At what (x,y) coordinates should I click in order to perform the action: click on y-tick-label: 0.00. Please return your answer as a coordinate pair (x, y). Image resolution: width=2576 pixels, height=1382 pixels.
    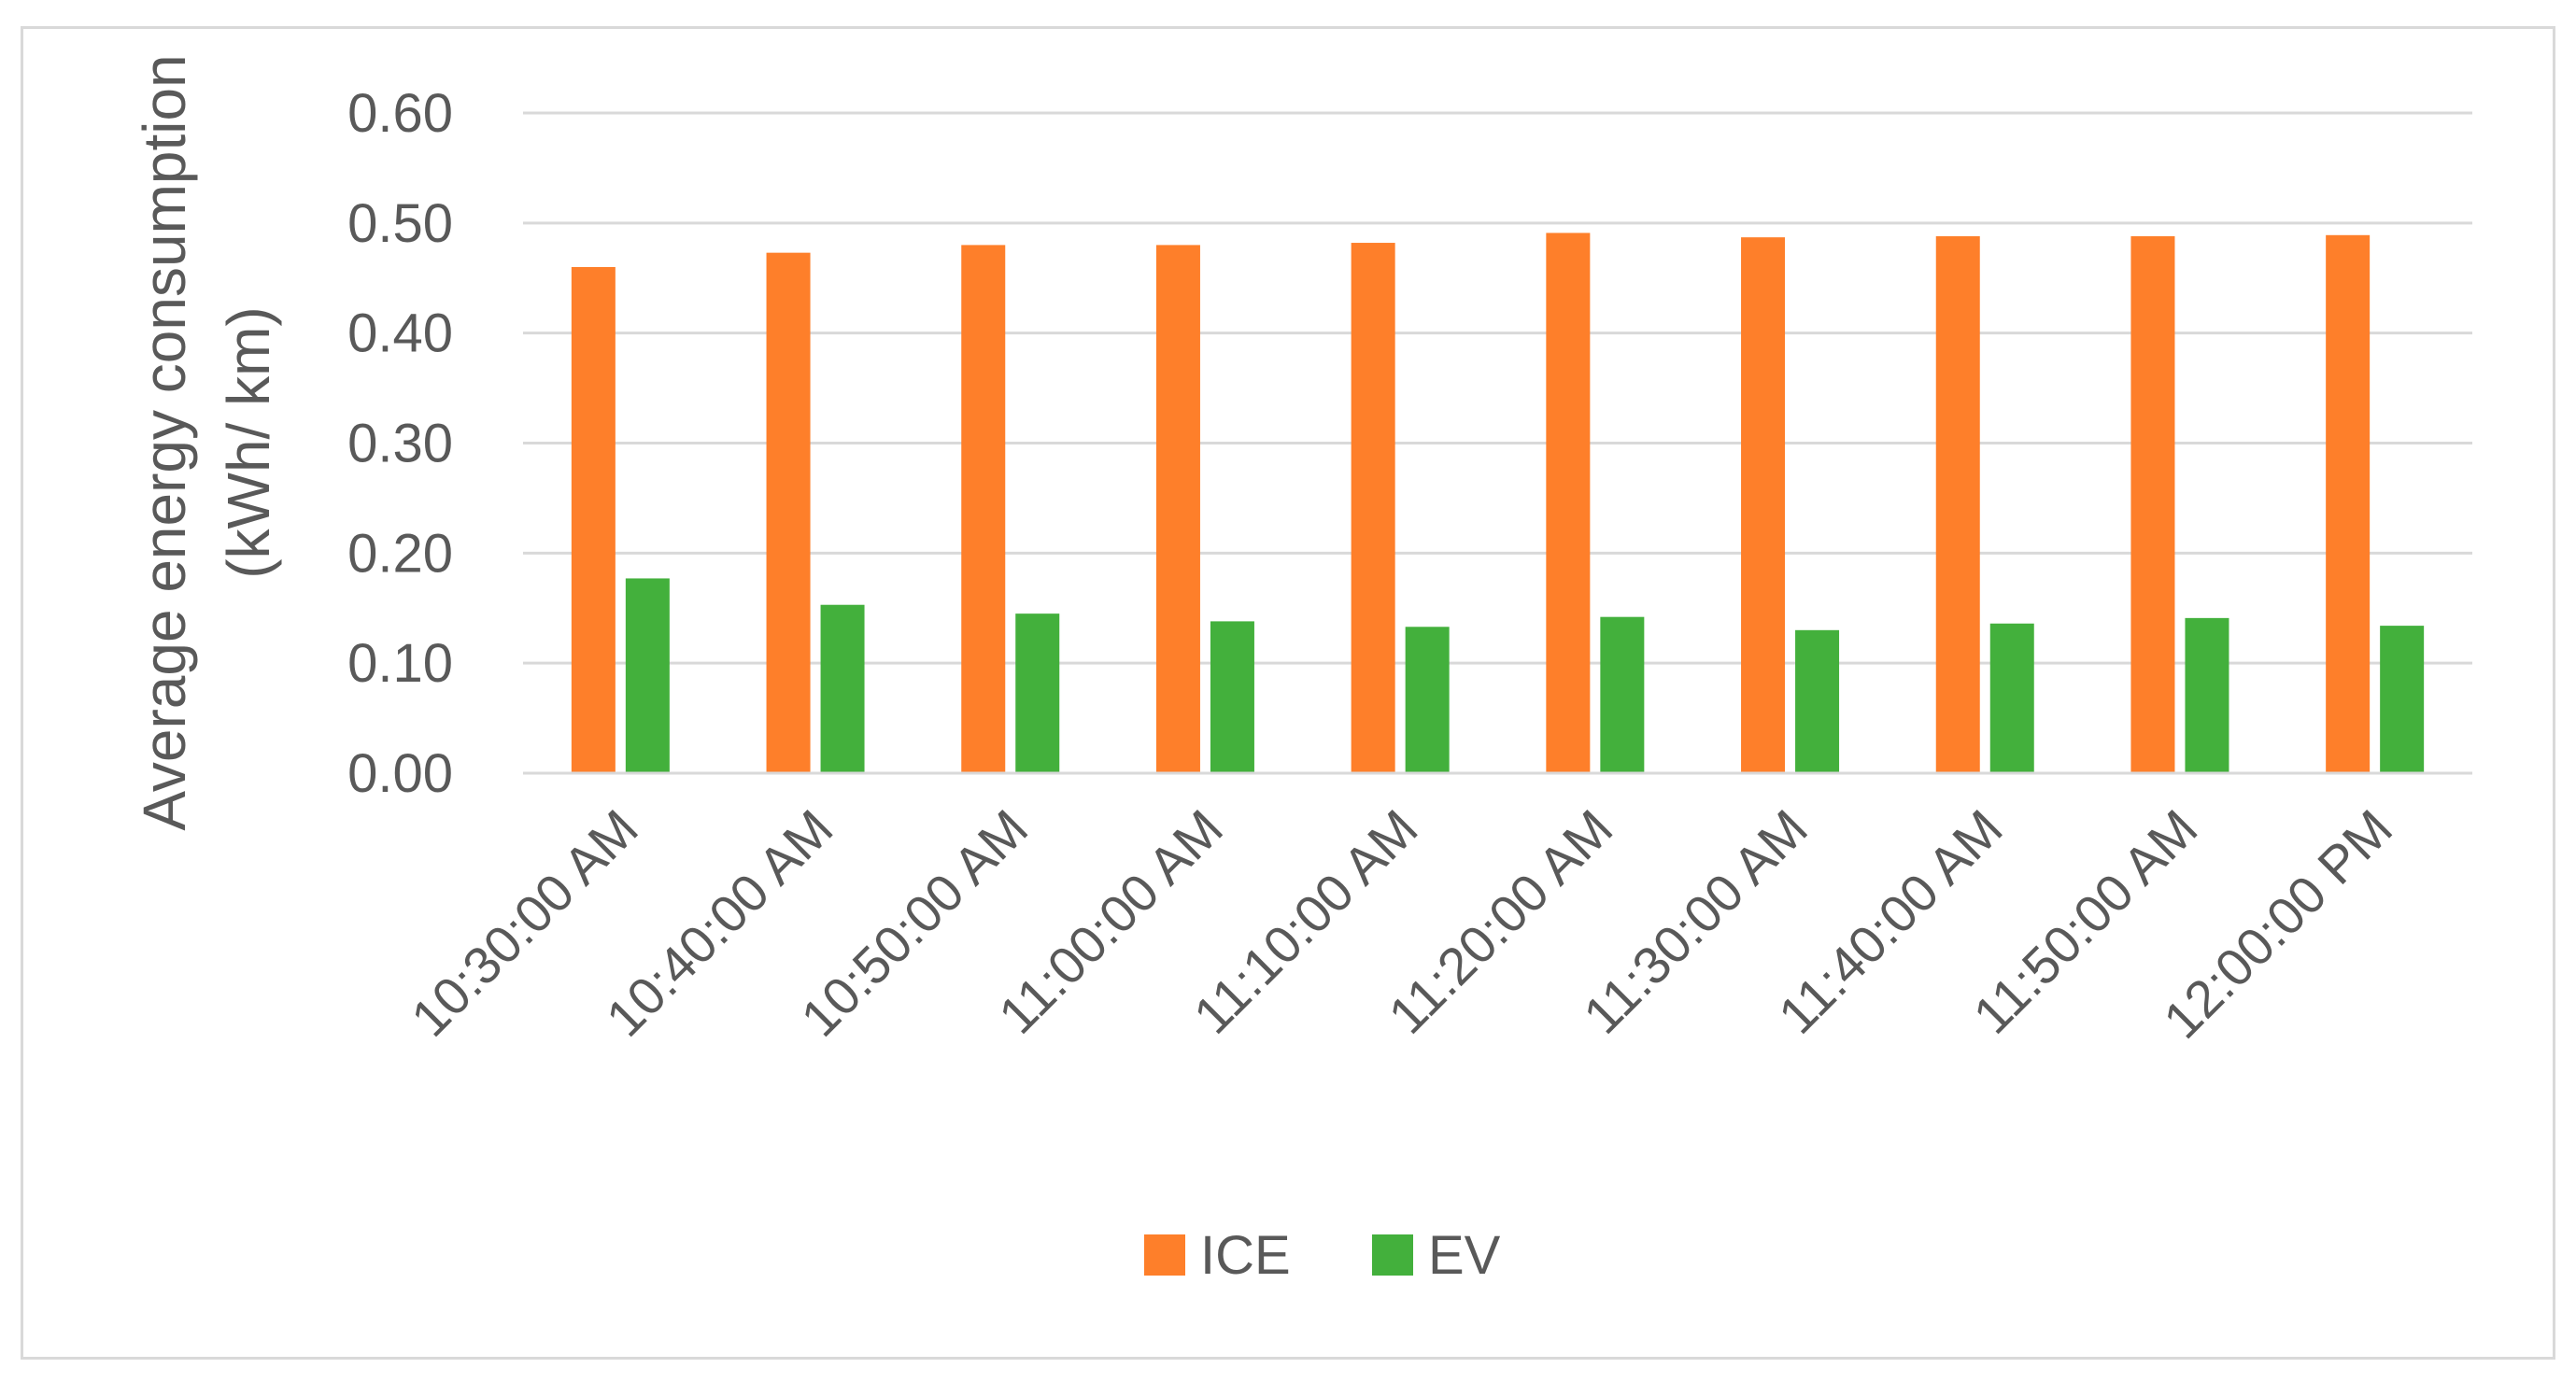
    Looking at the image, I should click on (400, 773).